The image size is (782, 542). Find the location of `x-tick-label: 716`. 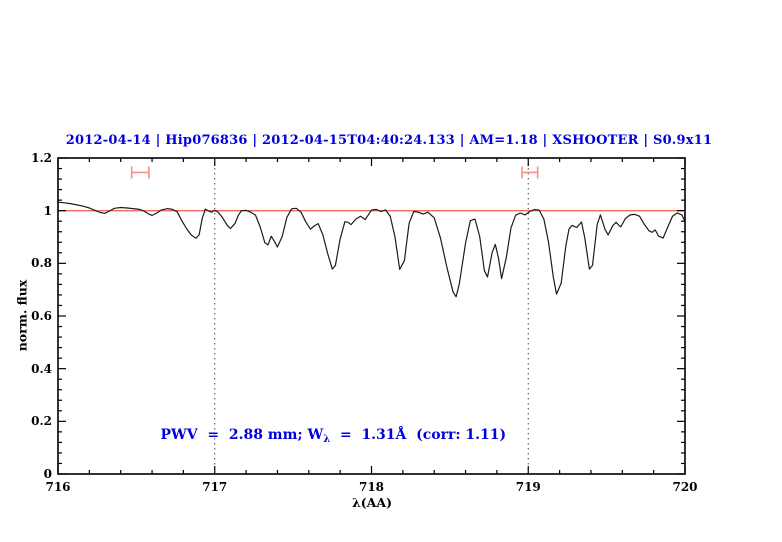

x-tick-label: 716 is located at coordinates (58, 487).